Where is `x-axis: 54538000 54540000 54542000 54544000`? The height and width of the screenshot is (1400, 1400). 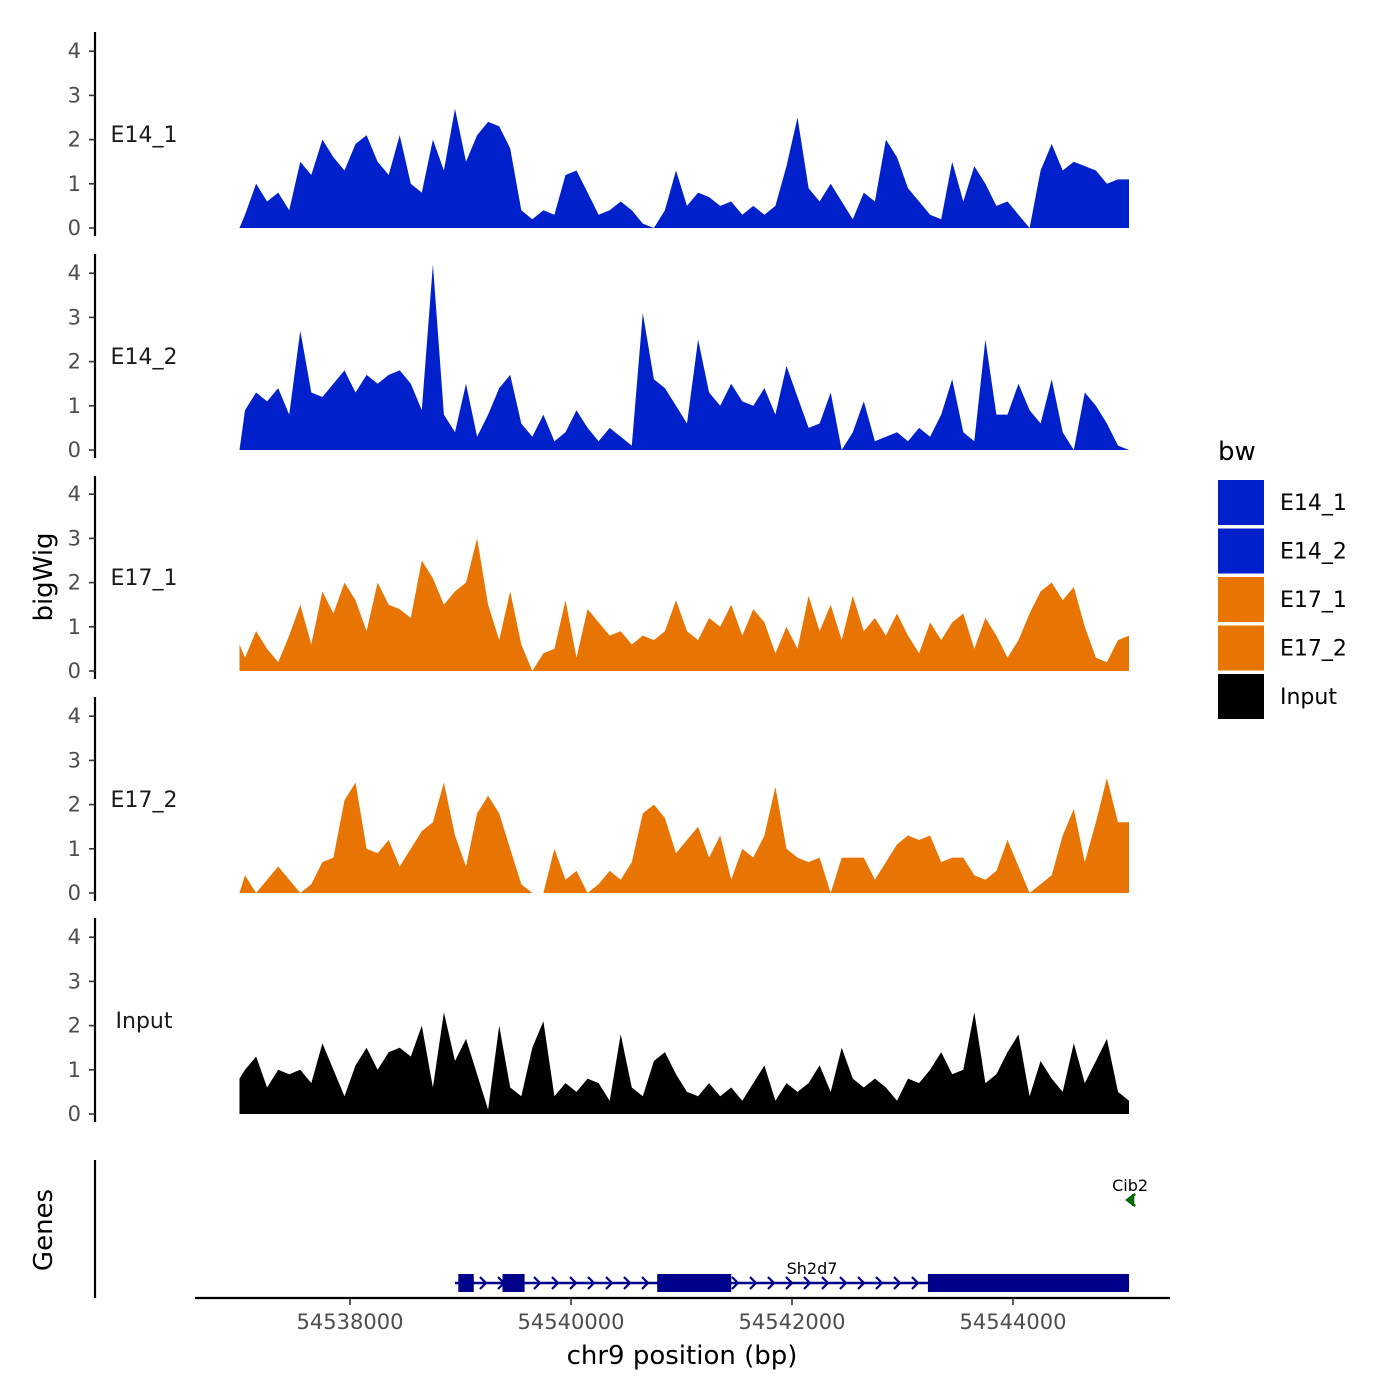
x-axis: 54538000 54540000 54542000 54544000 is located at coordinates (682, 1315).